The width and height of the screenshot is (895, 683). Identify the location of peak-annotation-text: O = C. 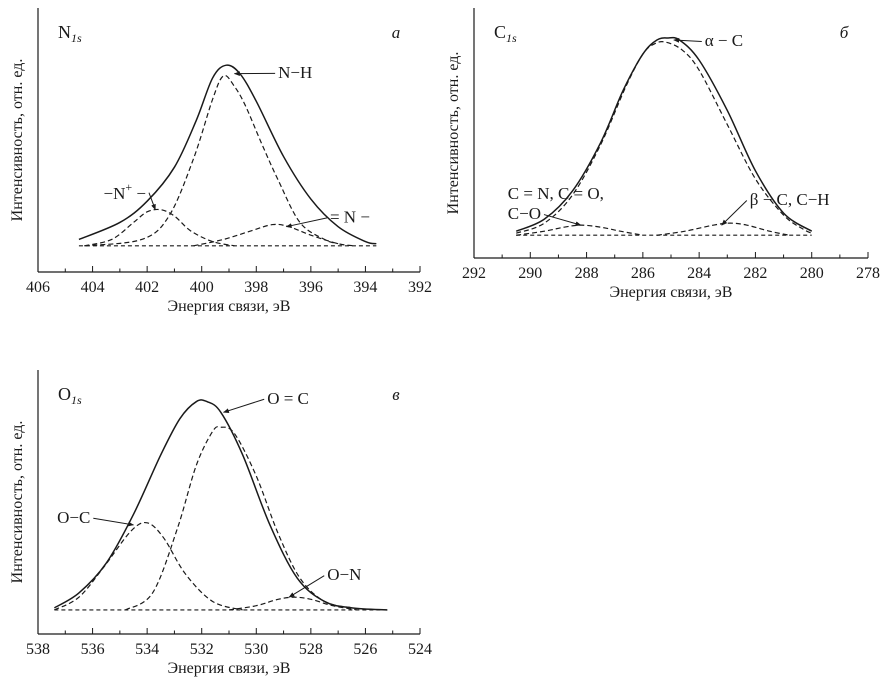
(288, 398).